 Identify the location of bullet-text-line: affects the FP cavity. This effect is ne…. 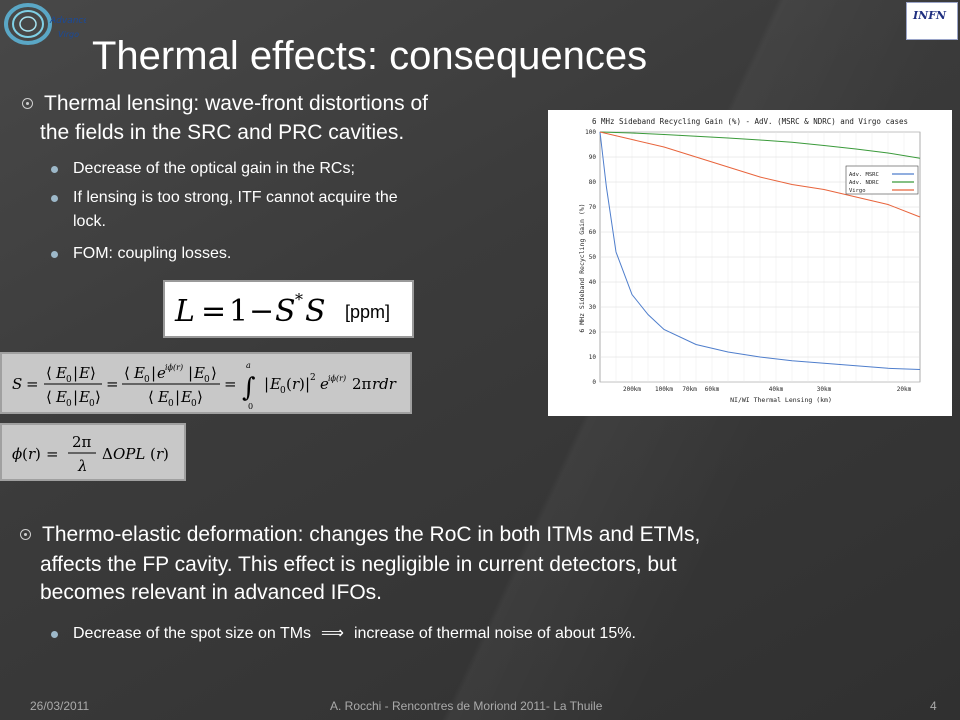
(358, 564).